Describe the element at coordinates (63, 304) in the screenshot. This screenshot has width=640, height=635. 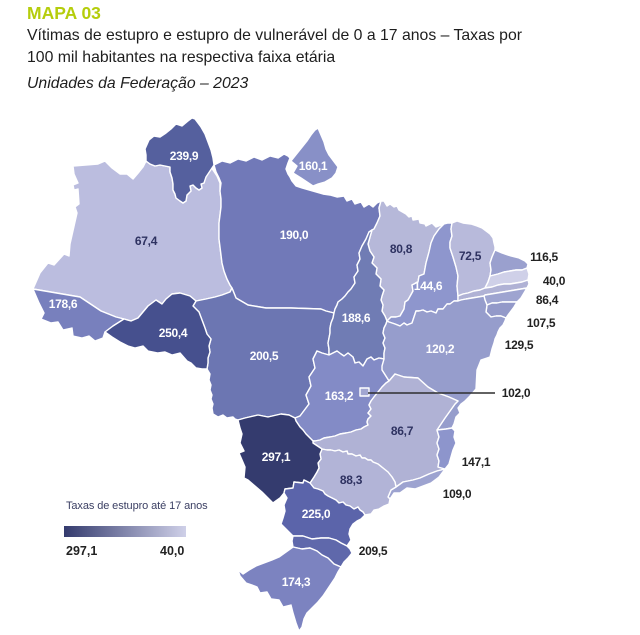
I see `svg-text: 178,6` at that location.